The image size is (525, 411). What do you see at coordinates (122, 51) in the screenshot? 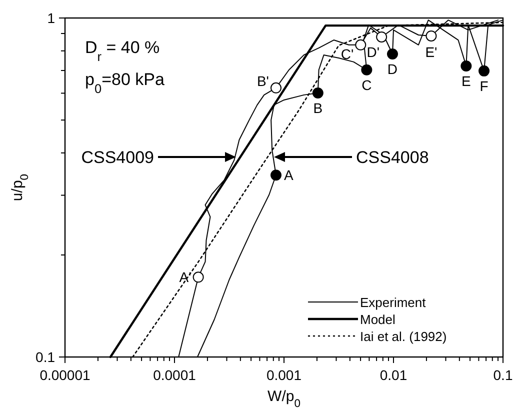
I see `annotation: D$_{r}$ = 40 %` at bounding box center [122, 51].